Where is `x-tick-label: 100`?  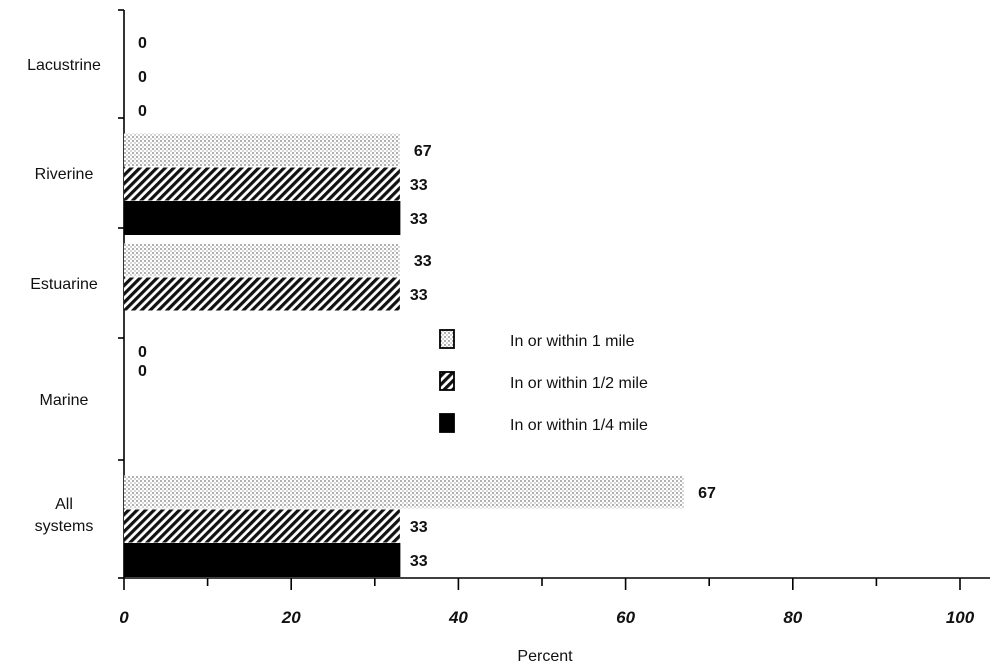
x-tick-label: 100 is located at coordinates (960, 617).